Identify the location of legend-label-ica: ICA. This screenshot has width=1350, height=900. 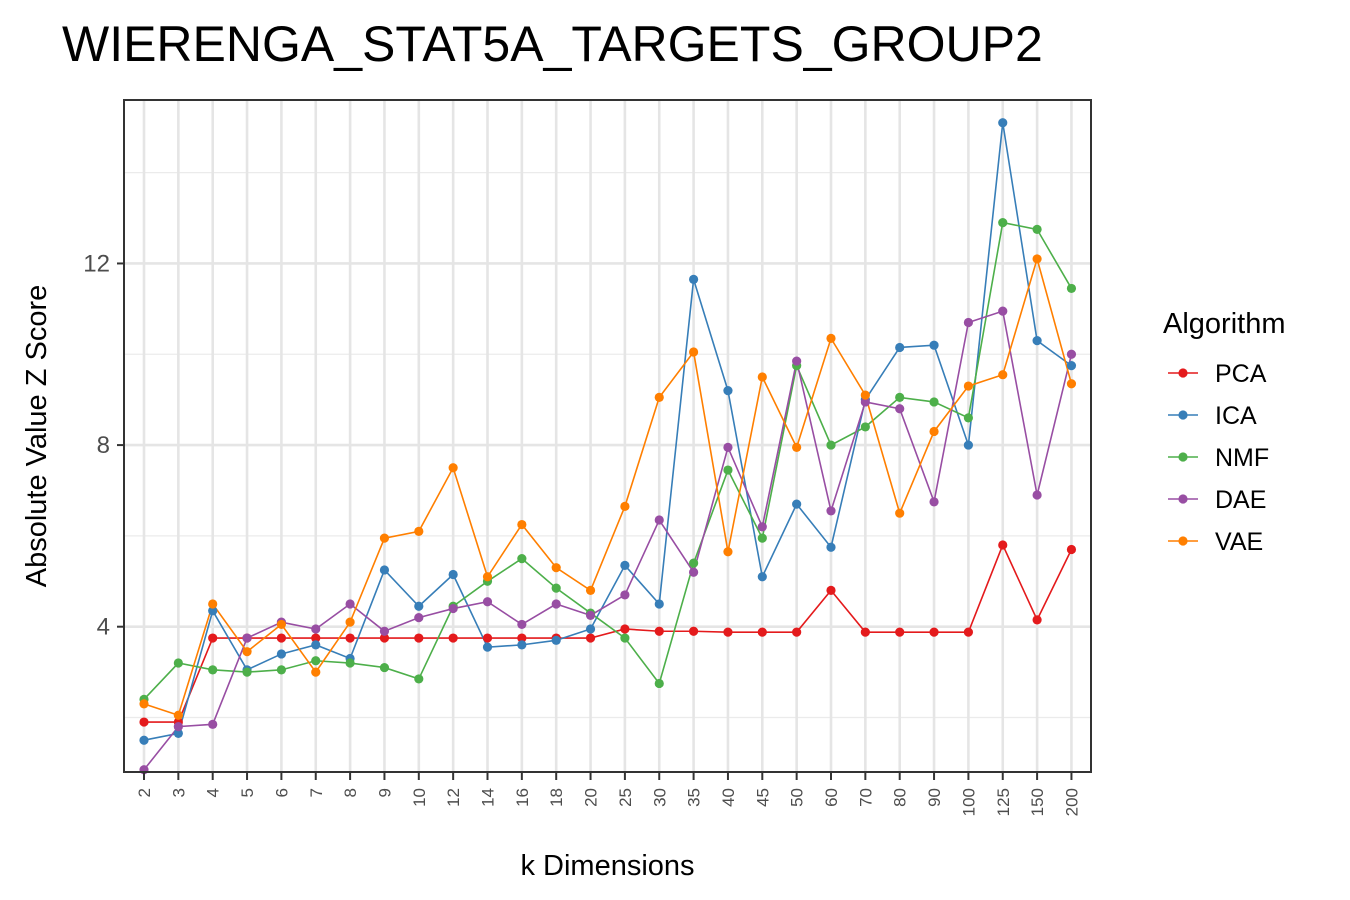
(1236, 416).